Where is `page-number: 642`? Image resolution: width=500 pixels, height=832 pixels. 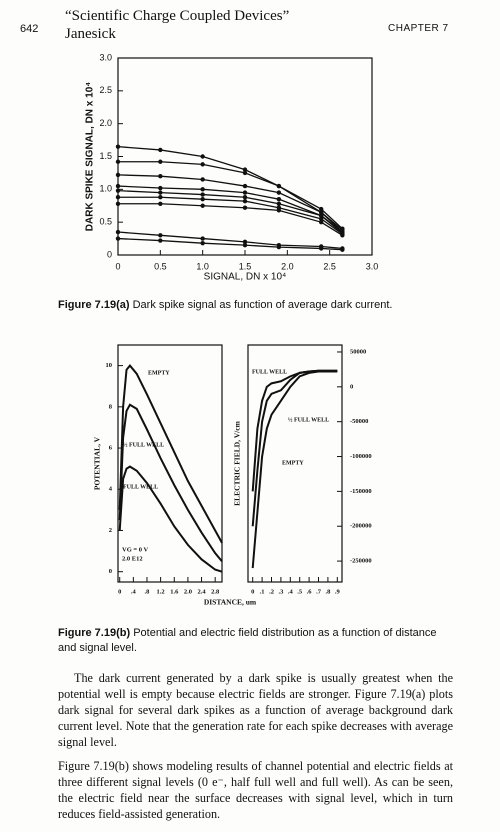
page-number: 642 is located at coordinates (29, 29).